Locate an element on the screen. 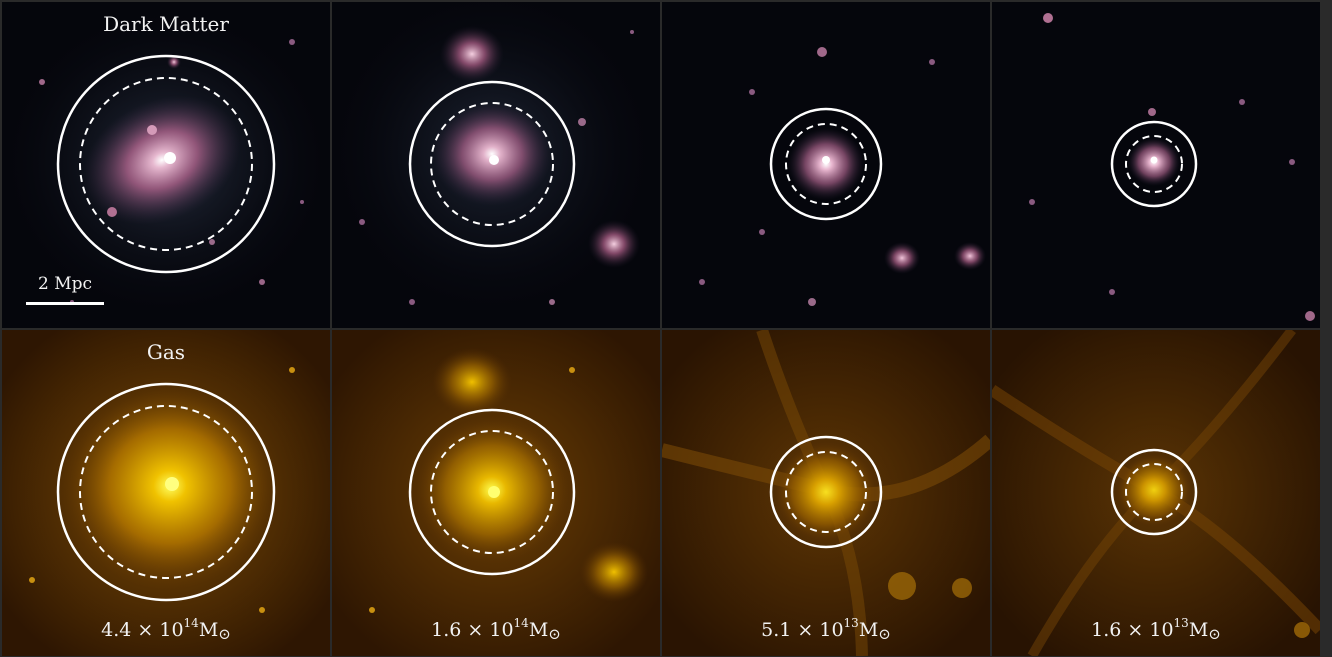  gas-panel-1: Gas 4.4 × 1014M⊙ is located at coordinates (166, 493).